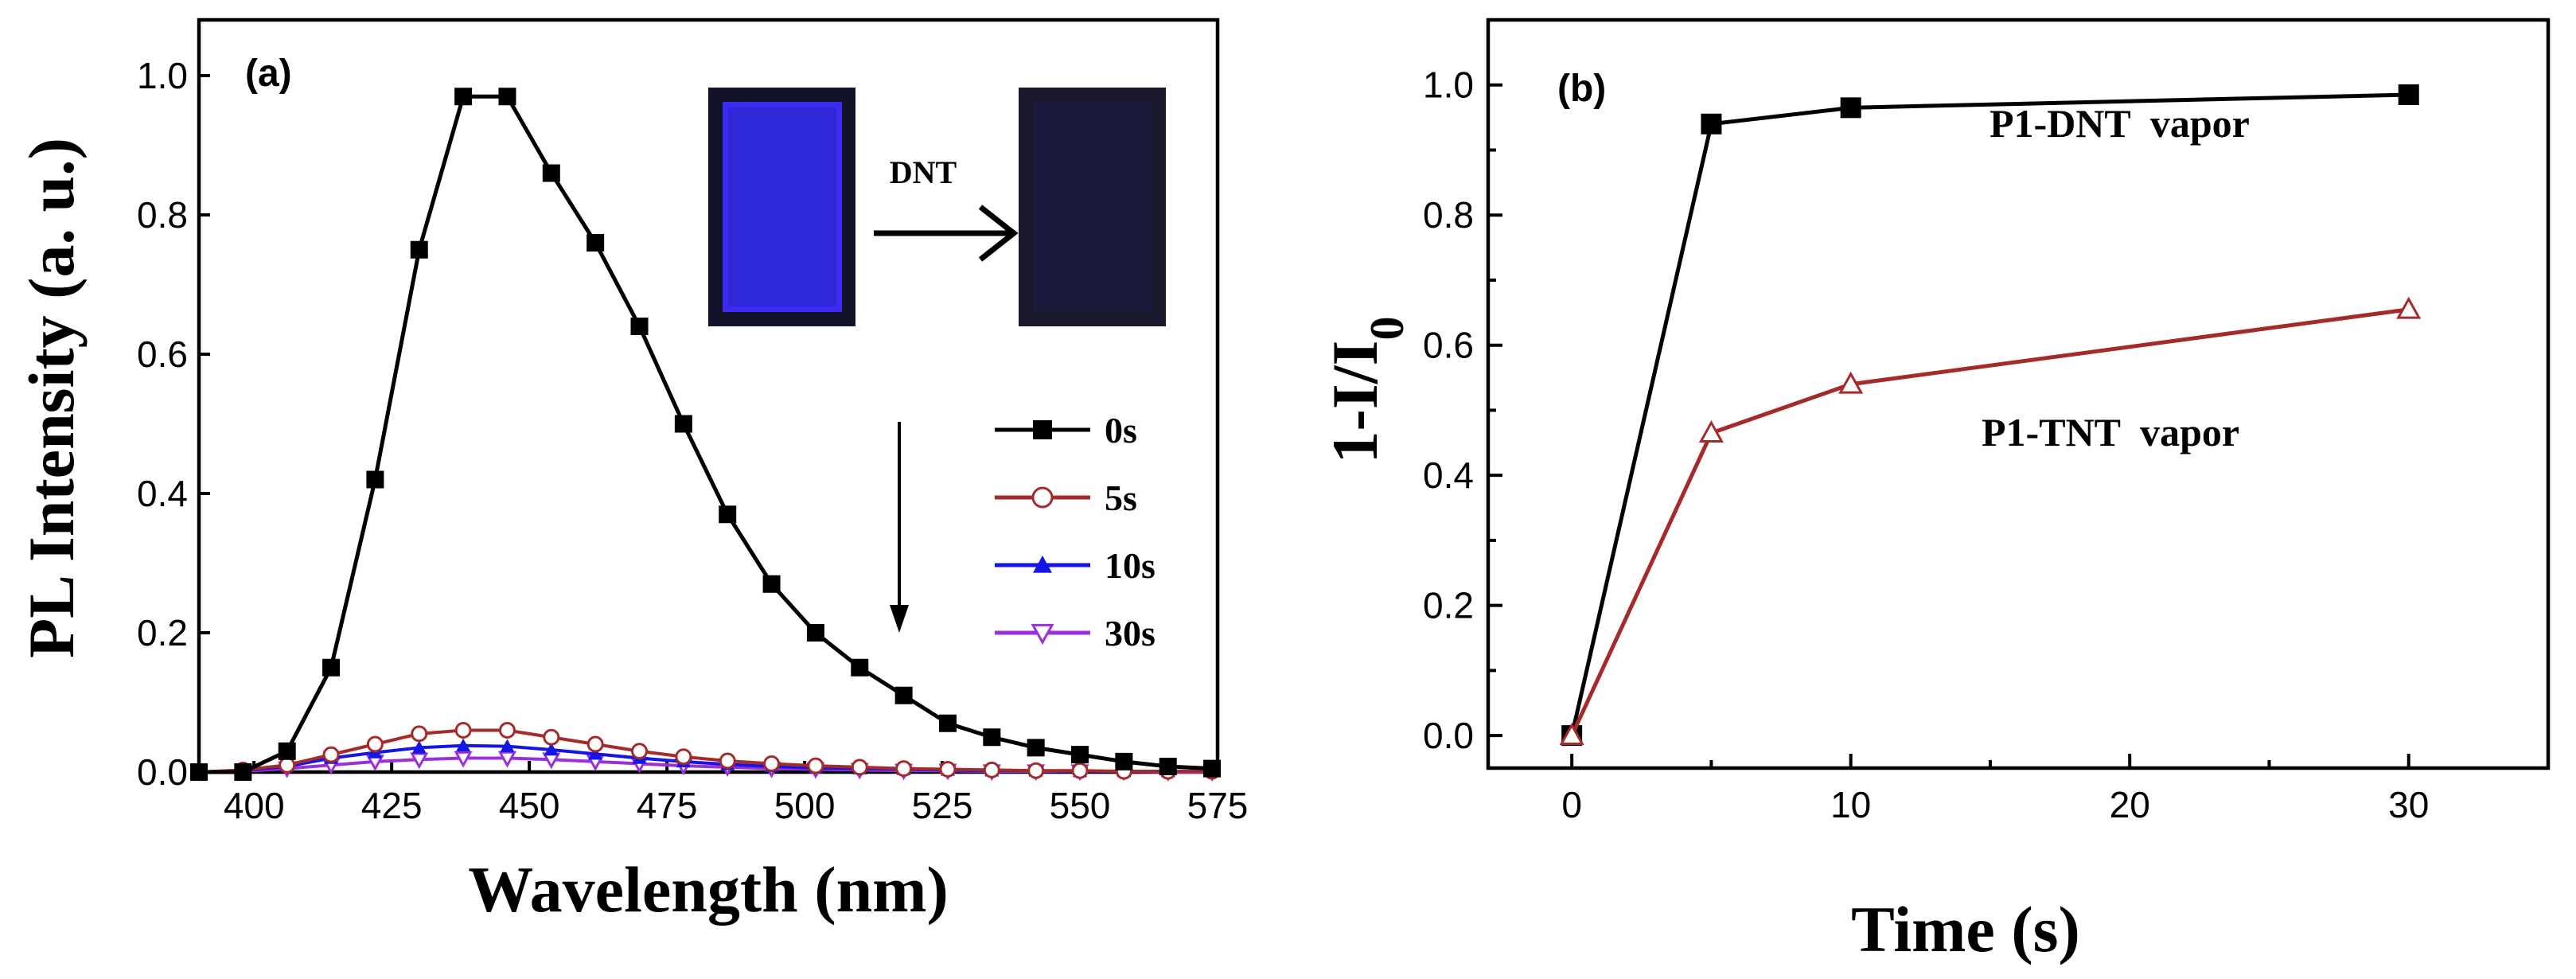  I want to click on inset-photo-after, so click(1092, 207).